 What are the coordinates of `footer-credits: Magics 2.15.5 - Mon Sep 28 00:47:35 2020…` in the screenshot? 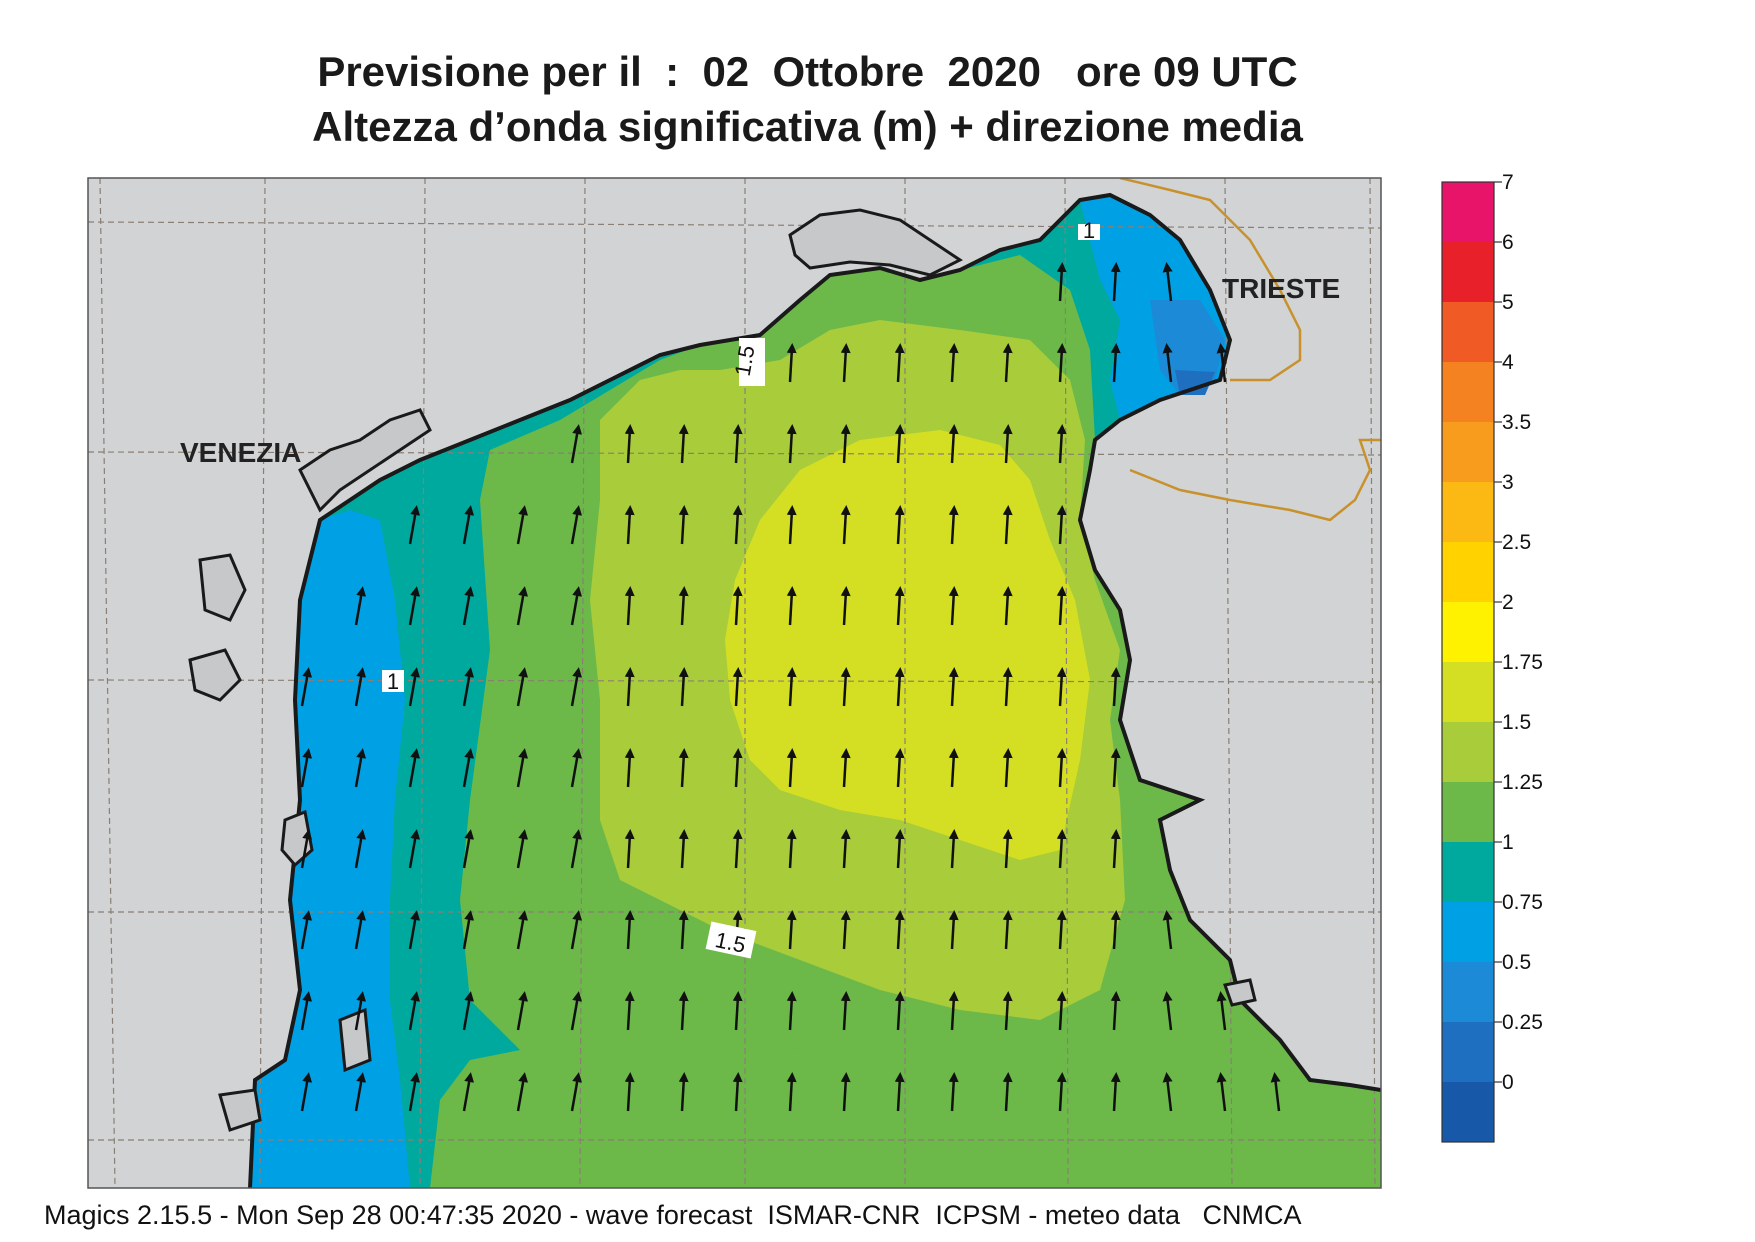 It's located at (673, 1215).